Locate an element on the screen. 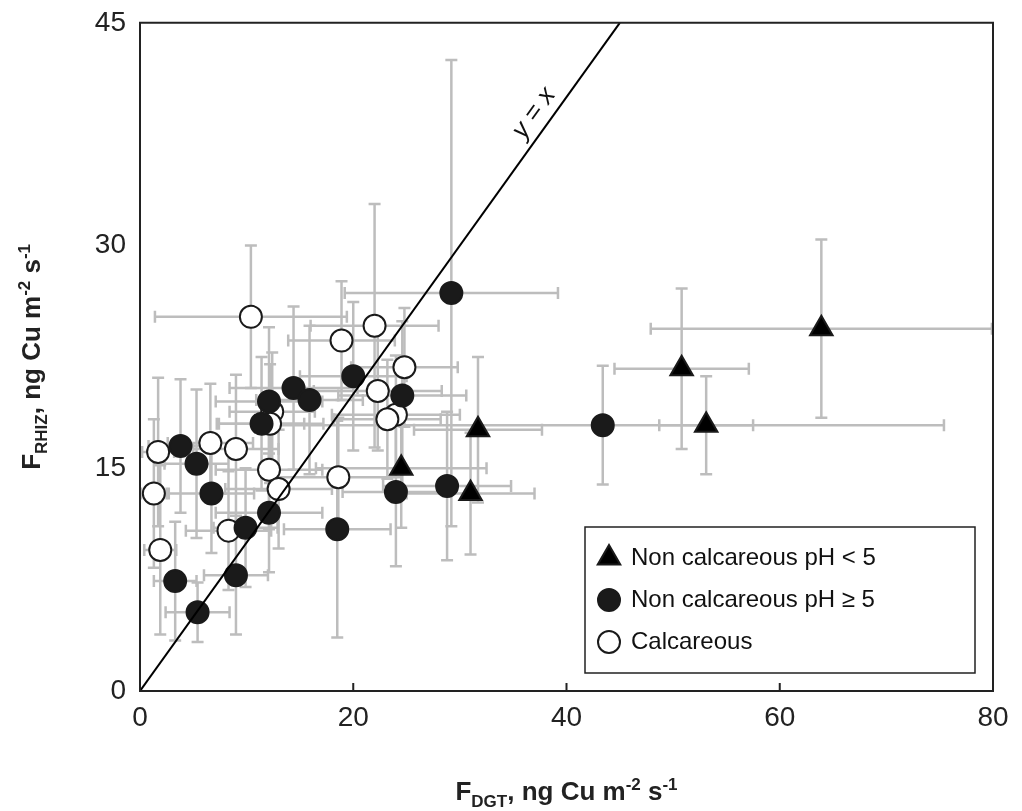 Image resolution: width=1022 pixels, height=811 pixels. x-tick-label: 60 is located at coordinates (780, 716).